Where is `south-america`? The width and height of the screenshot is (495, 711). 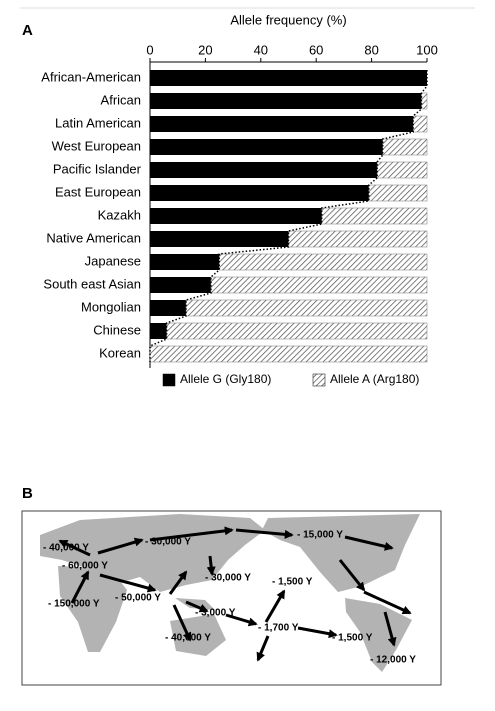
south-america is located at coordinates (378, 635).